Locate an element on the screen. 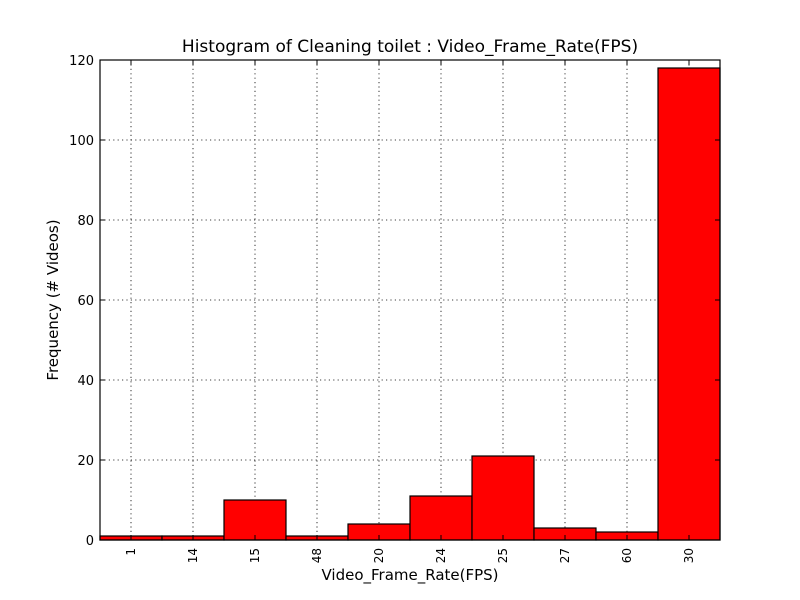  x-tick-label: 30 is located at coordinates (689, 555).